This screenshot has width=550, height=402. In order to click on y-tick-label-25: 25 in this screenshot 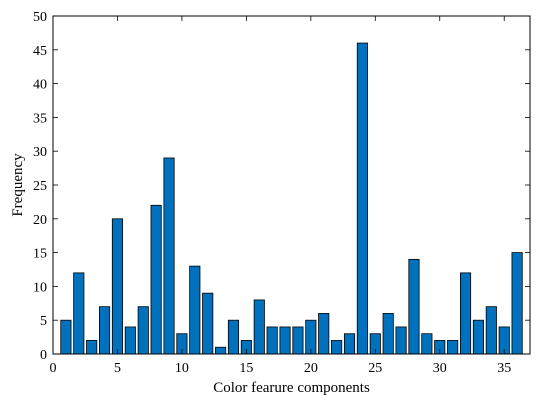, I will do `click(40, 186)`.